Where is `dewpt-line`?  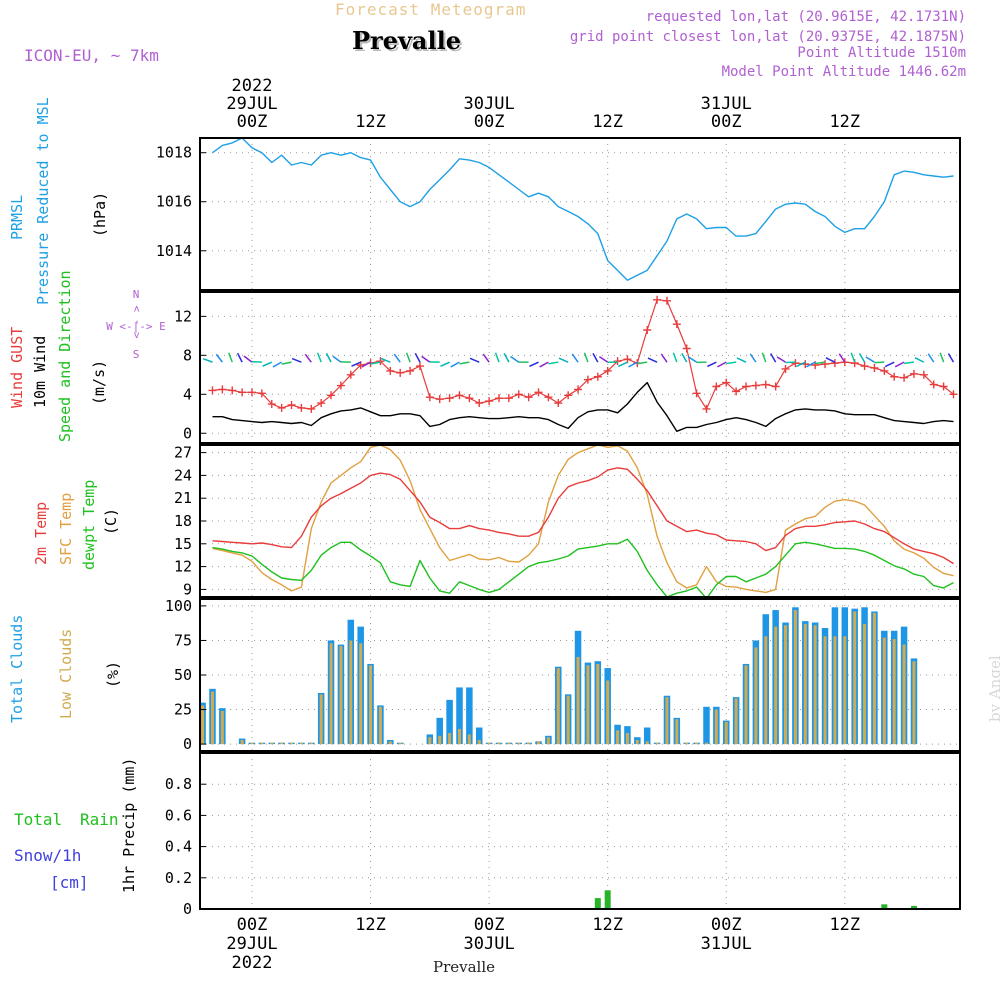 dewpt-line is located at coordinates (583, 569).